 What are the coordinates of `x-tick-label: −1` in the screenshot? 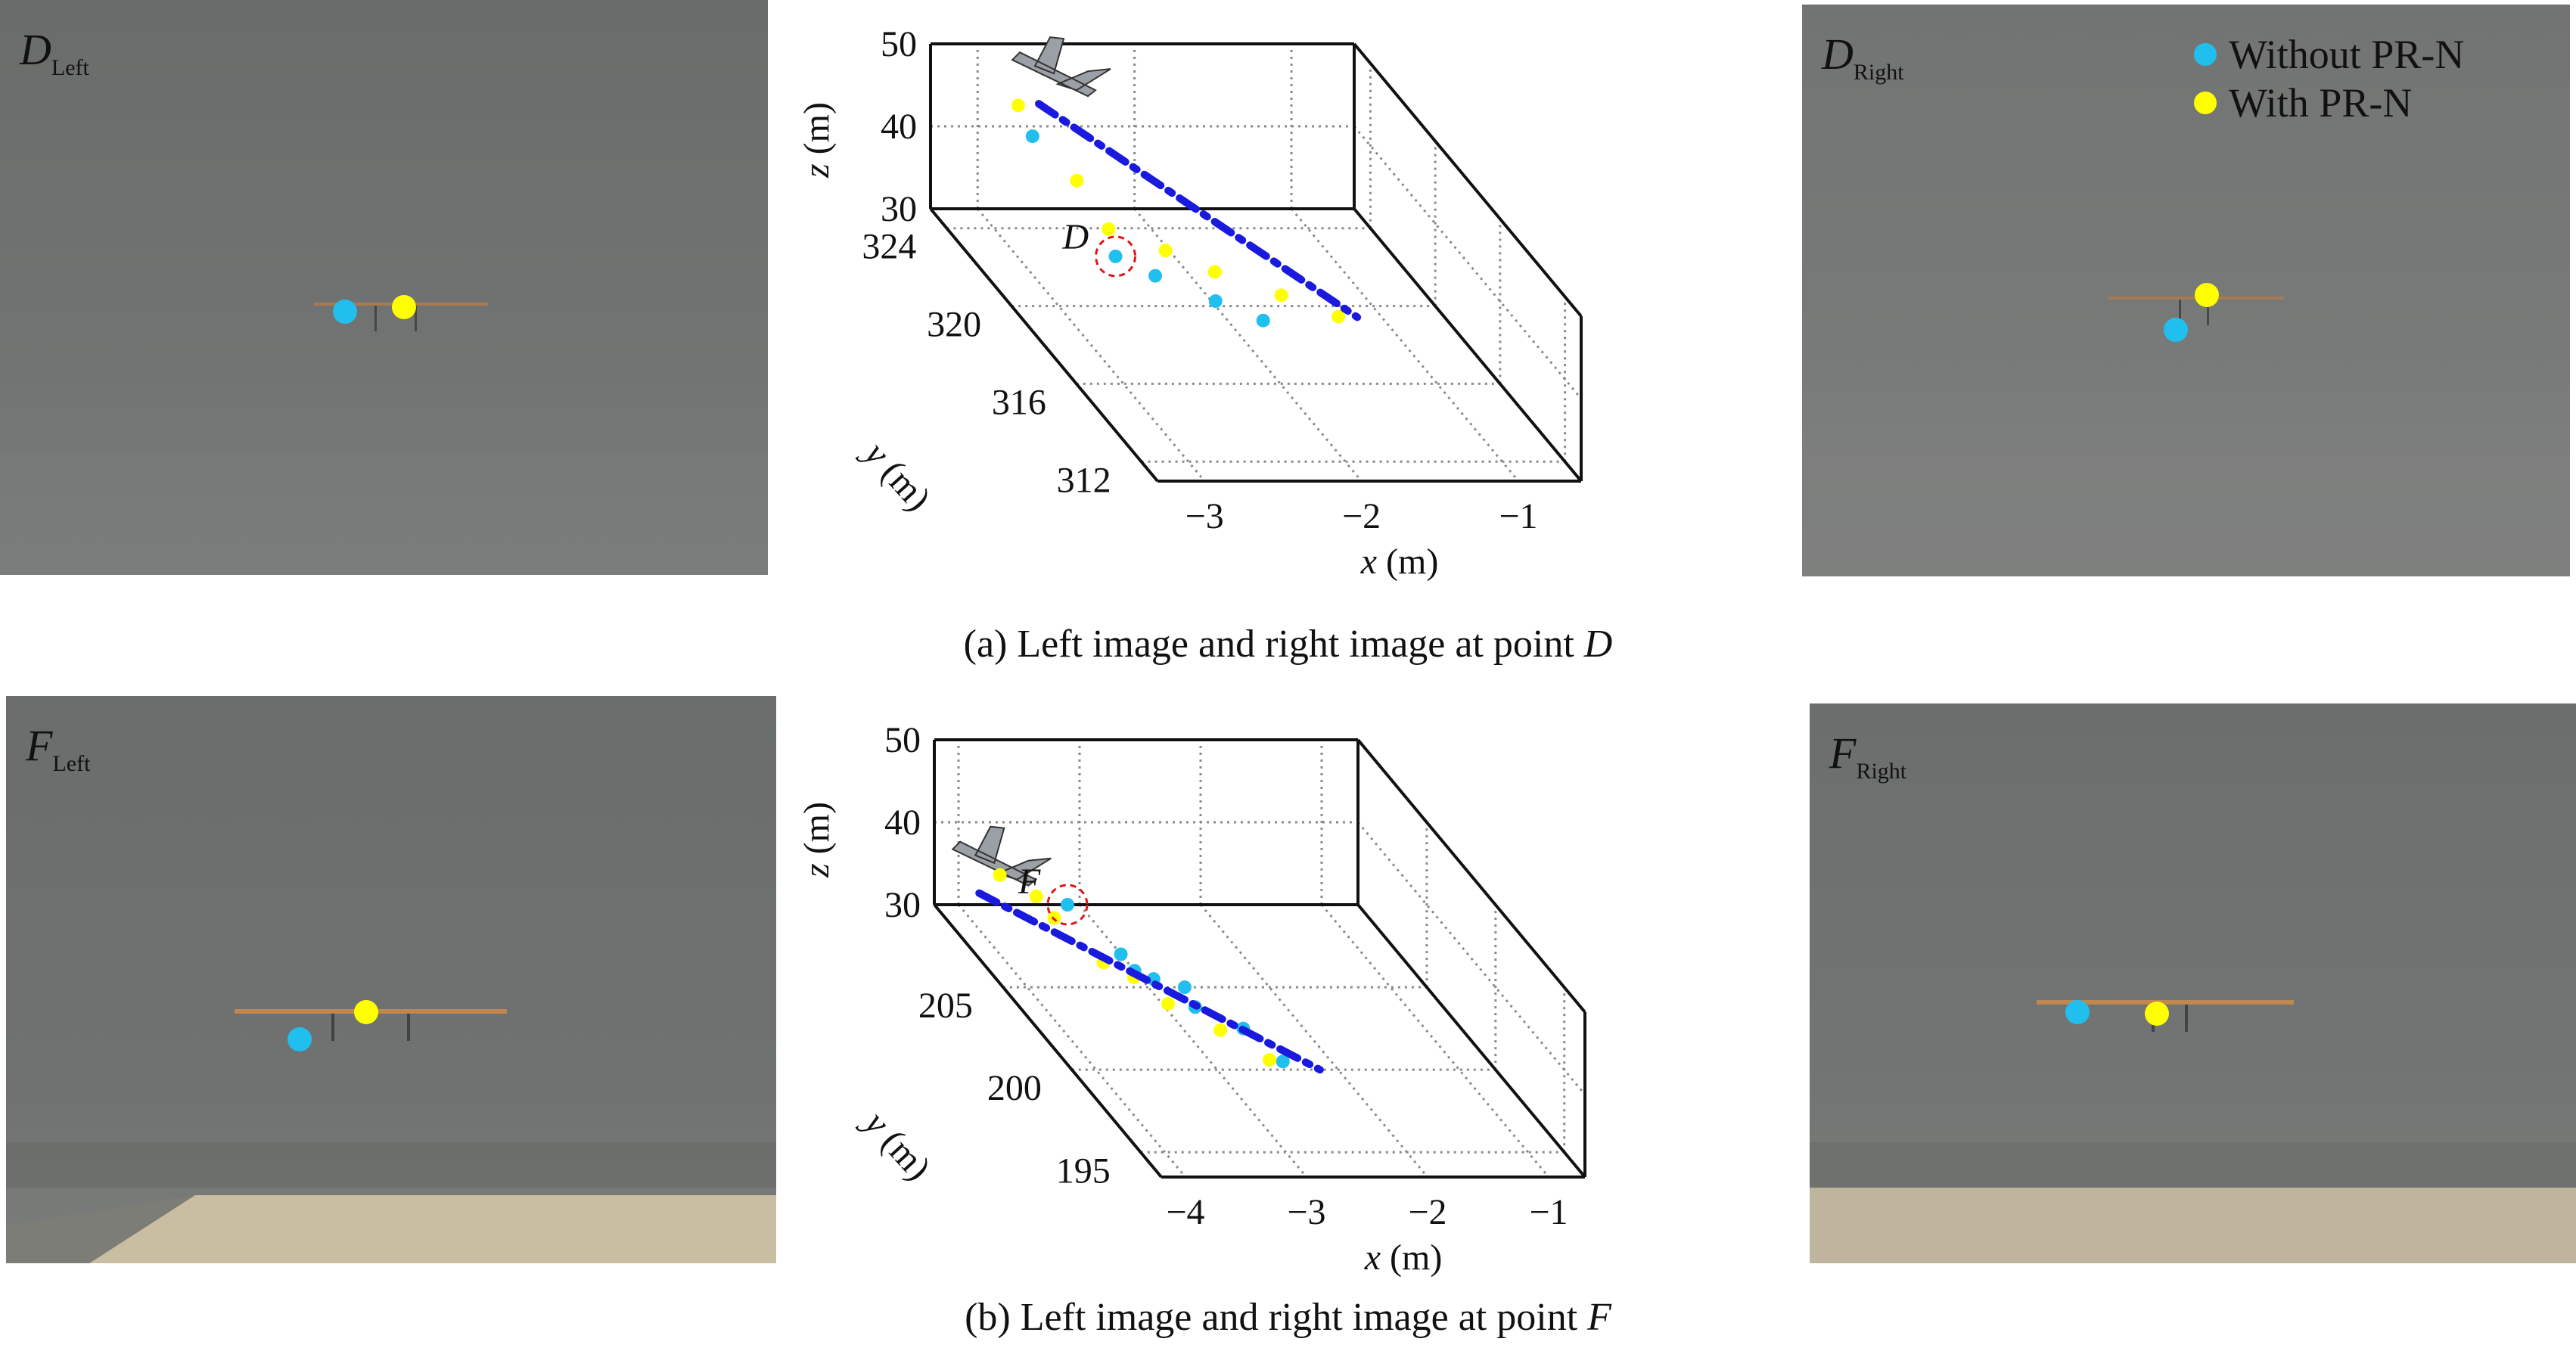 It's located at (1548, 1212).